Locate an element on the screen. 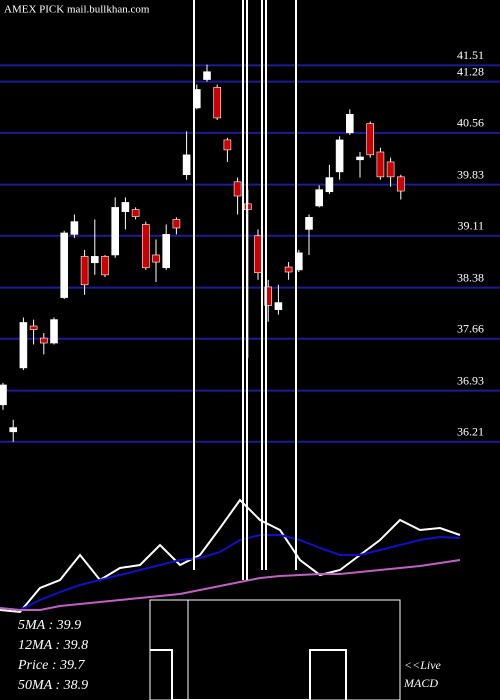 The width and height of the screenshot is (500, 700). y-tick-label: 41.28 is located at coordinates (470, 71).